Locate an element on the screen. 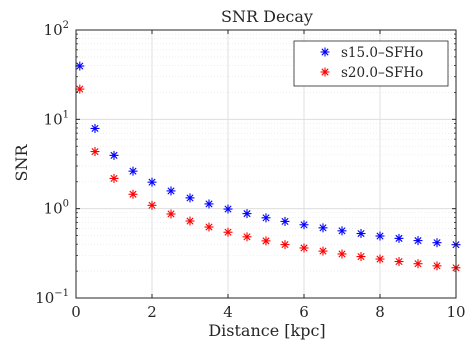 The image size is (470, 348). y-tick-label: 10² is located at coordinates (56, 29).